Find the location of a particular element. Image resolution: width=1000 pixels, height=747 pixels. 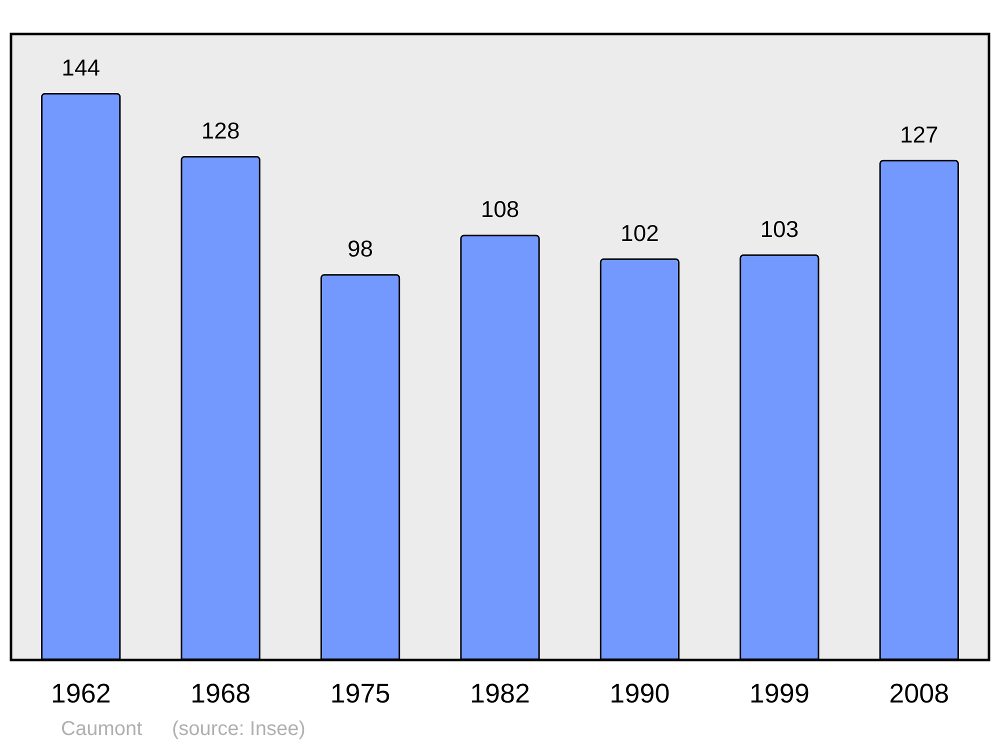

data-label: 144 is located at coordinates (81, 67).